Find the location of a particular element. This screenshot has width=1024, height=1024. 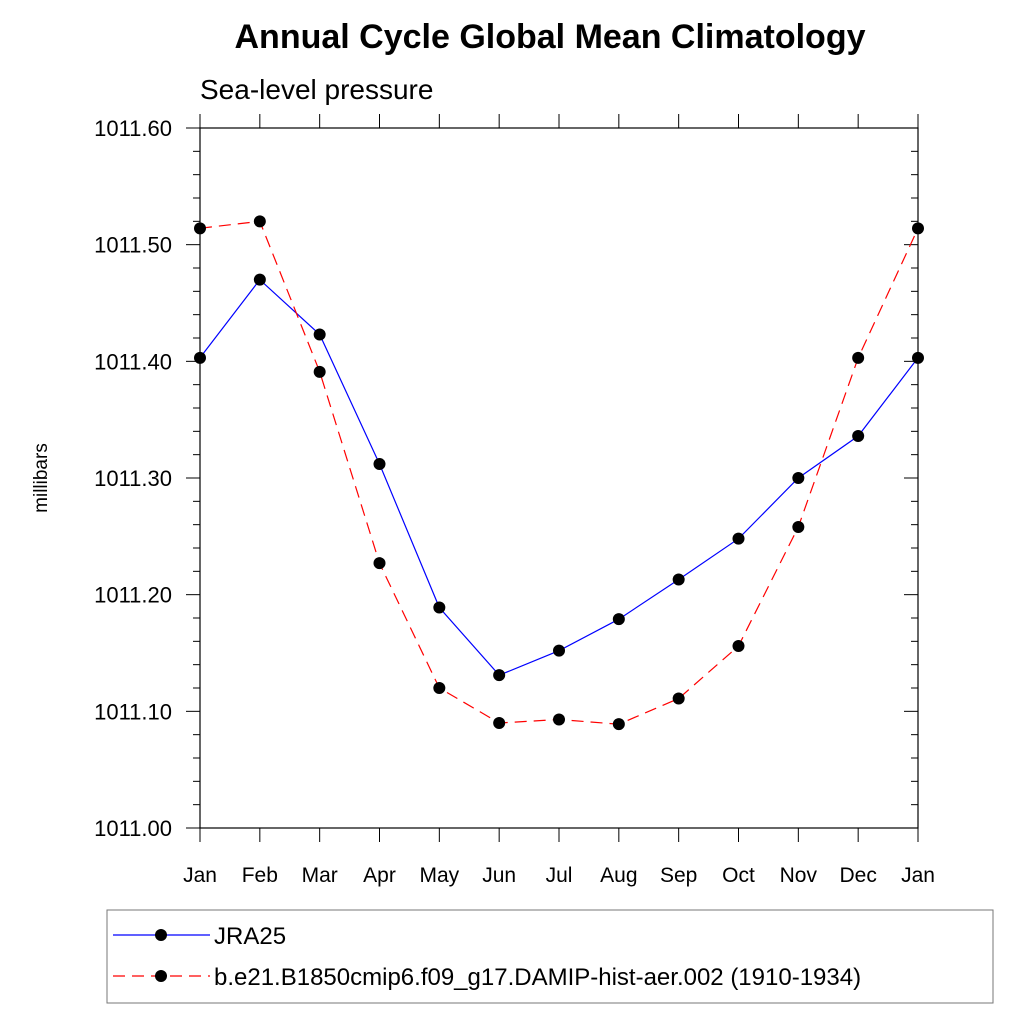

x-tick-label: Sep is located at coordinates (678, 875).